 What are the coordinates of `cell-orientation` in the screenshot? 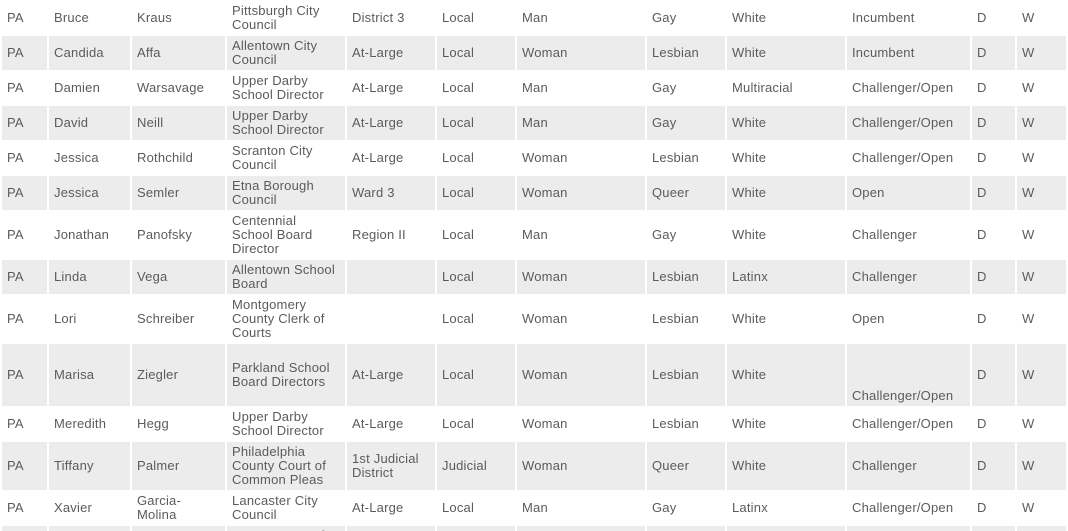 It's located at (686, 528).